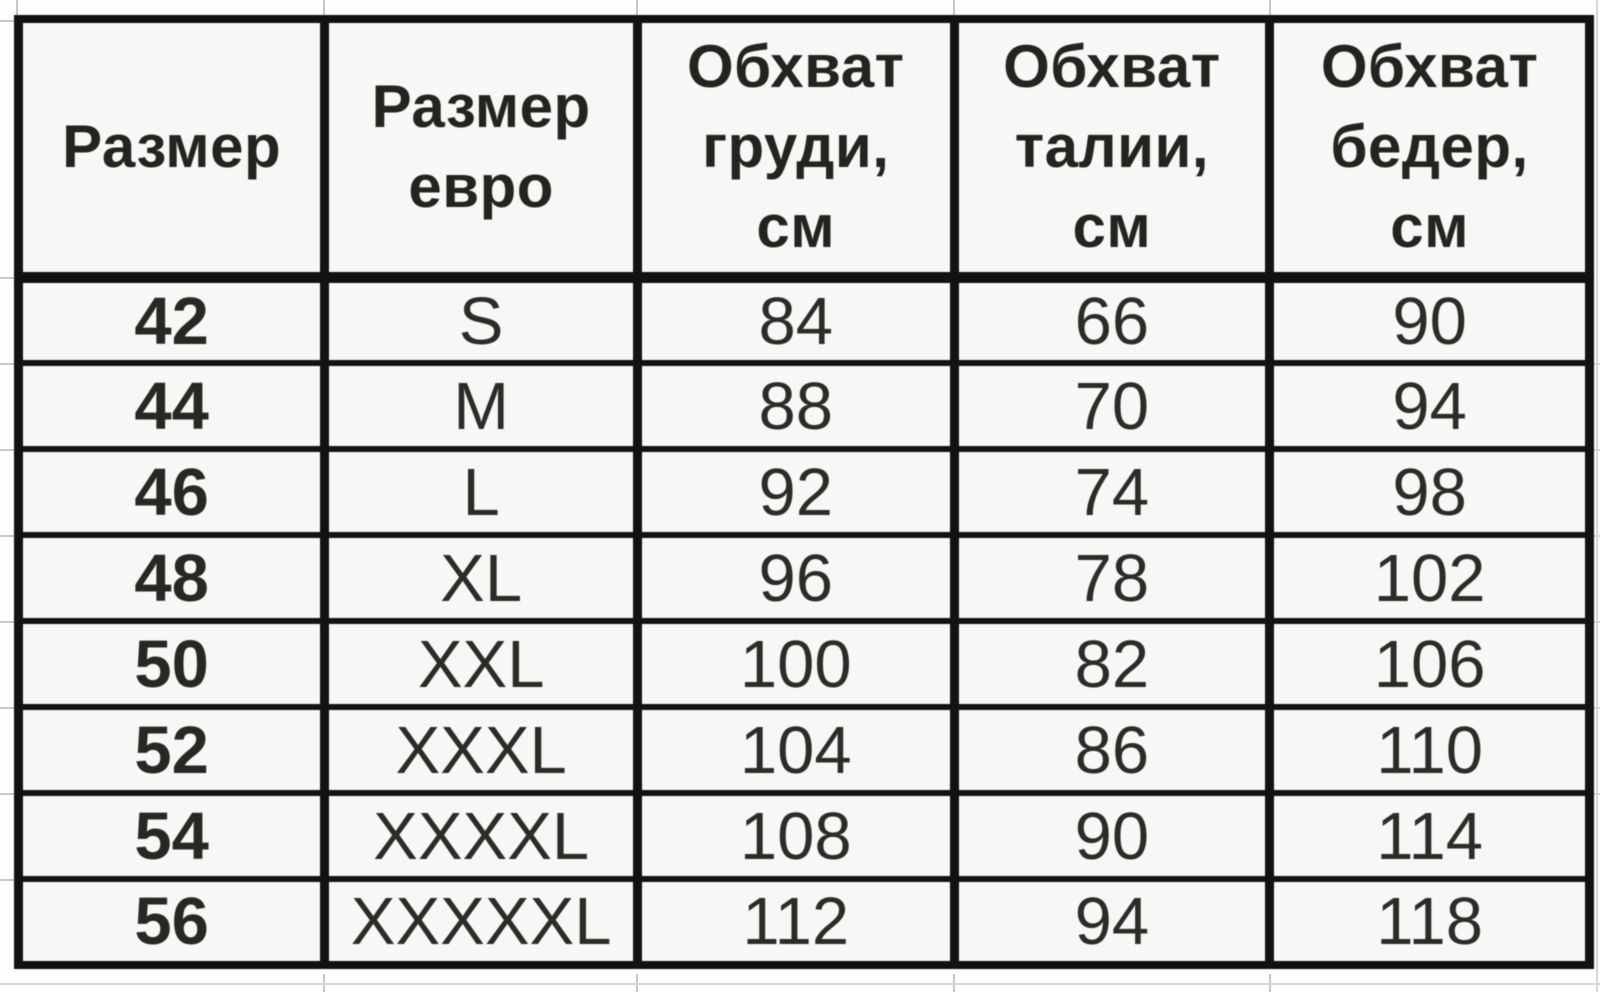 The image size is (1600, 992). I want to click on cell-hips: 106, so click(1429, 664).